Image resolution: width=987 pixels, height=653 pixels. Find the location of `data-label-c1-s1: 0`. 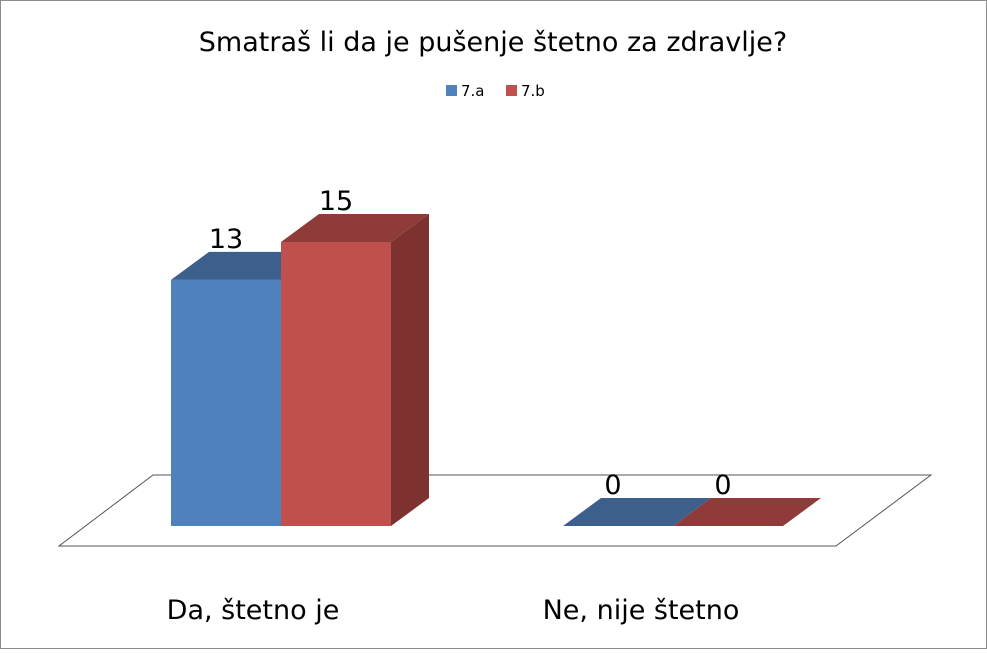

data-label-c1-s1: 0 is located at coordinates (722, 485).